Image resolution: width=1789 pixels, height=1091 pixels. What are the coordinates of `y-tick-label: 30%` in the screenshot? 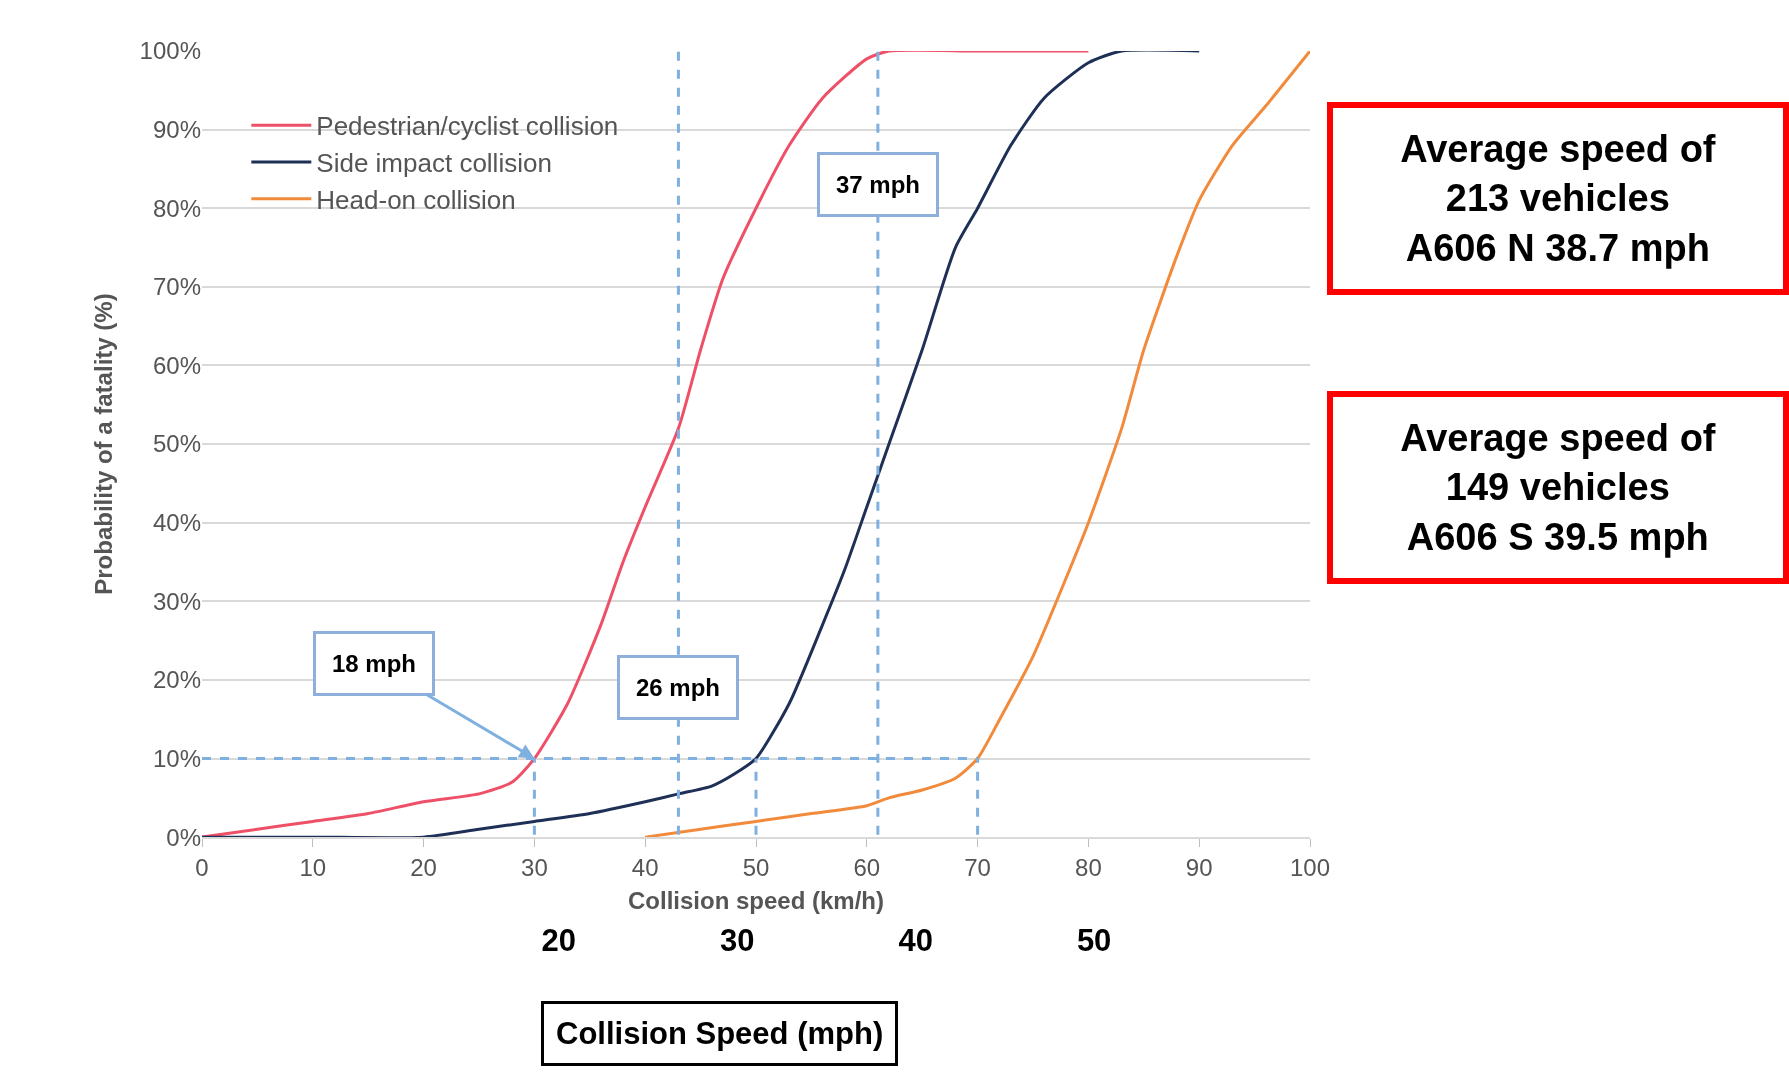 It's located at (176, 601).